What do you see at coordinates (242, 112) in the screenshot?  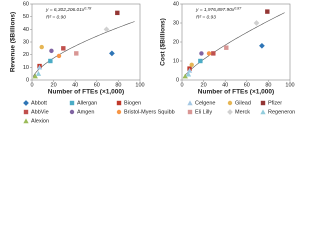 I see `legend-label: Merck` at bounding box center [242, 112].